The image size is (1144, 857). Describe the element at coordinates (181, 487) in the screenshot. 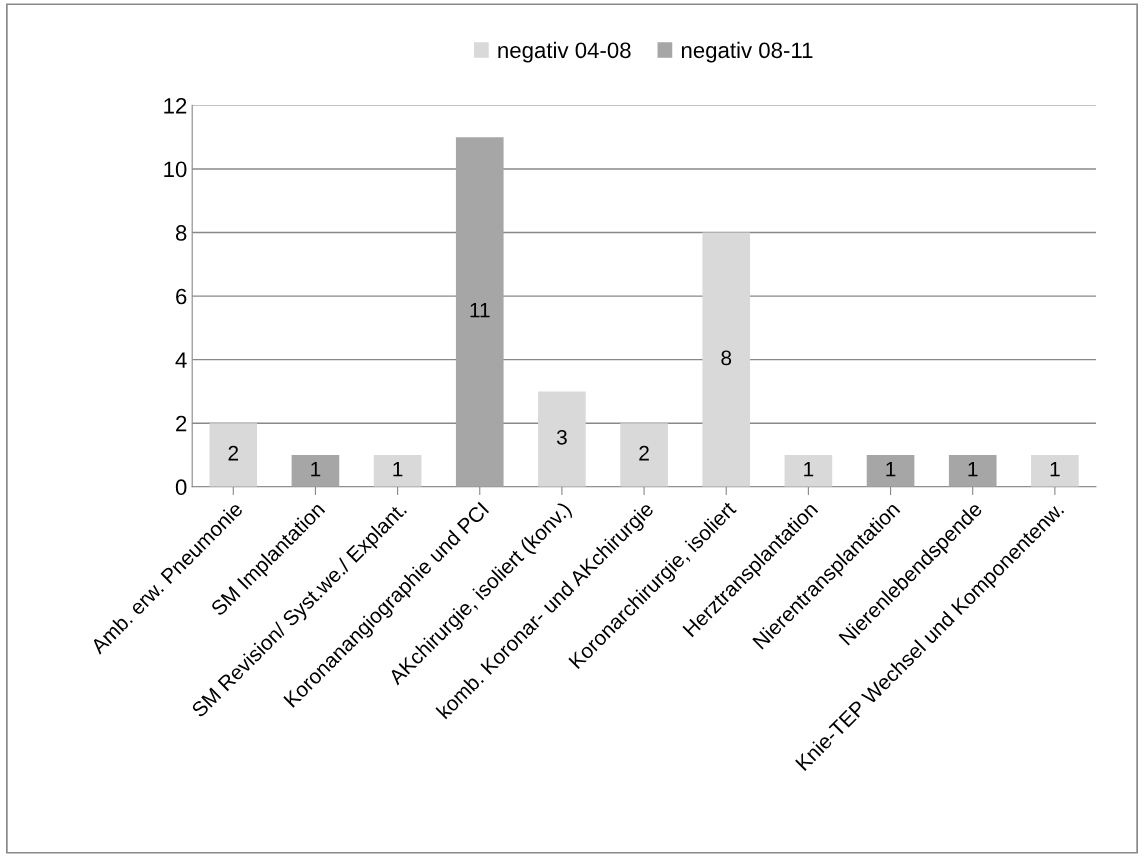

I see `y-tick-label: 0` at that location.